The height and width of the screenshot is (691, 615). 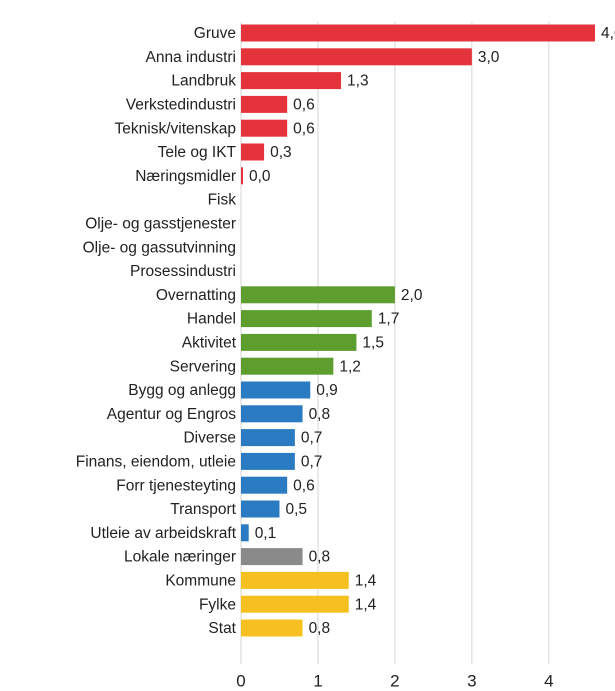 I want to click on value-label: 0,1, so click(x=266, y=533).